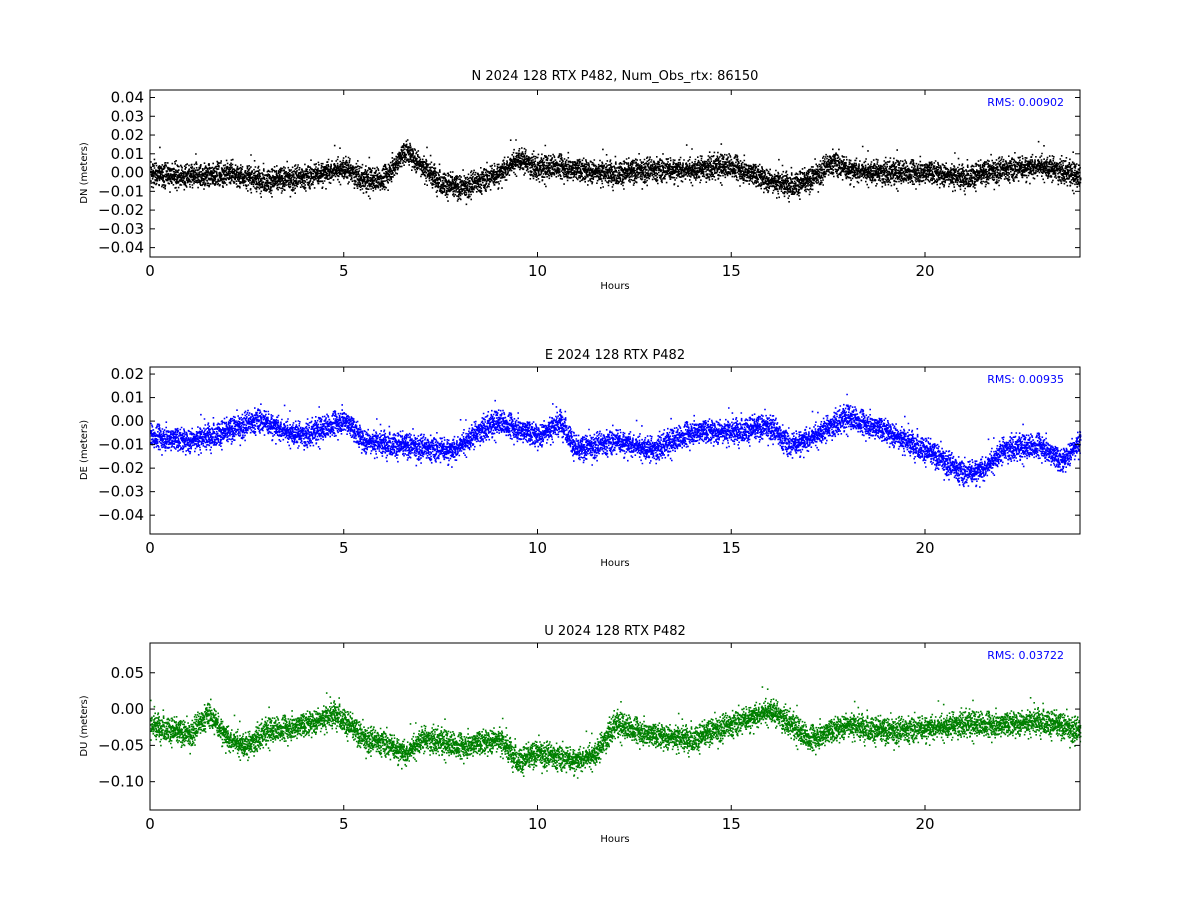 This screenshot has height=900, width=1200. I want to click on y-tick-label: −0.10, so click(121, 782).